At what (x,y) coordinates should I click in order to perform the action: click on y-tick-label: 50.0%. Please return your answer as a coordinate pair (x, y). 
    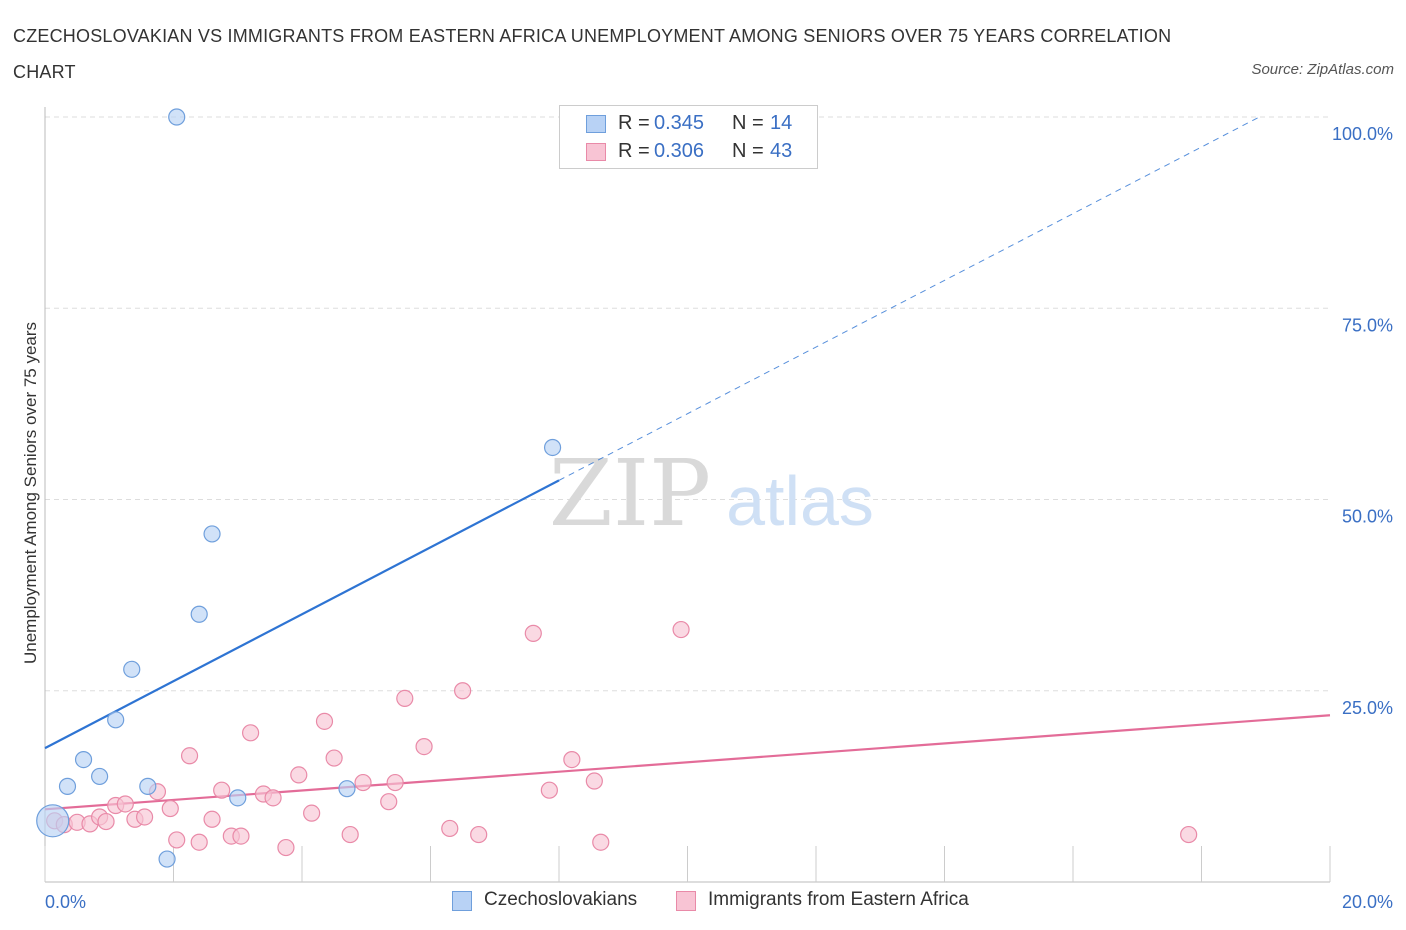
    Looking at the image, I should click on (1367, 517).